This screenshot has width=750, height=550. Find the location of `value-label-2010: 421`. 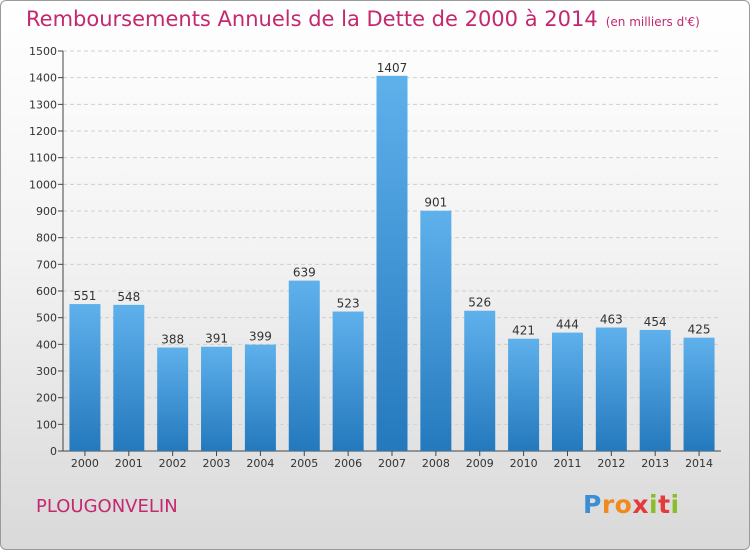

value-label-2010: 421 is located at coordinates (523, 331).